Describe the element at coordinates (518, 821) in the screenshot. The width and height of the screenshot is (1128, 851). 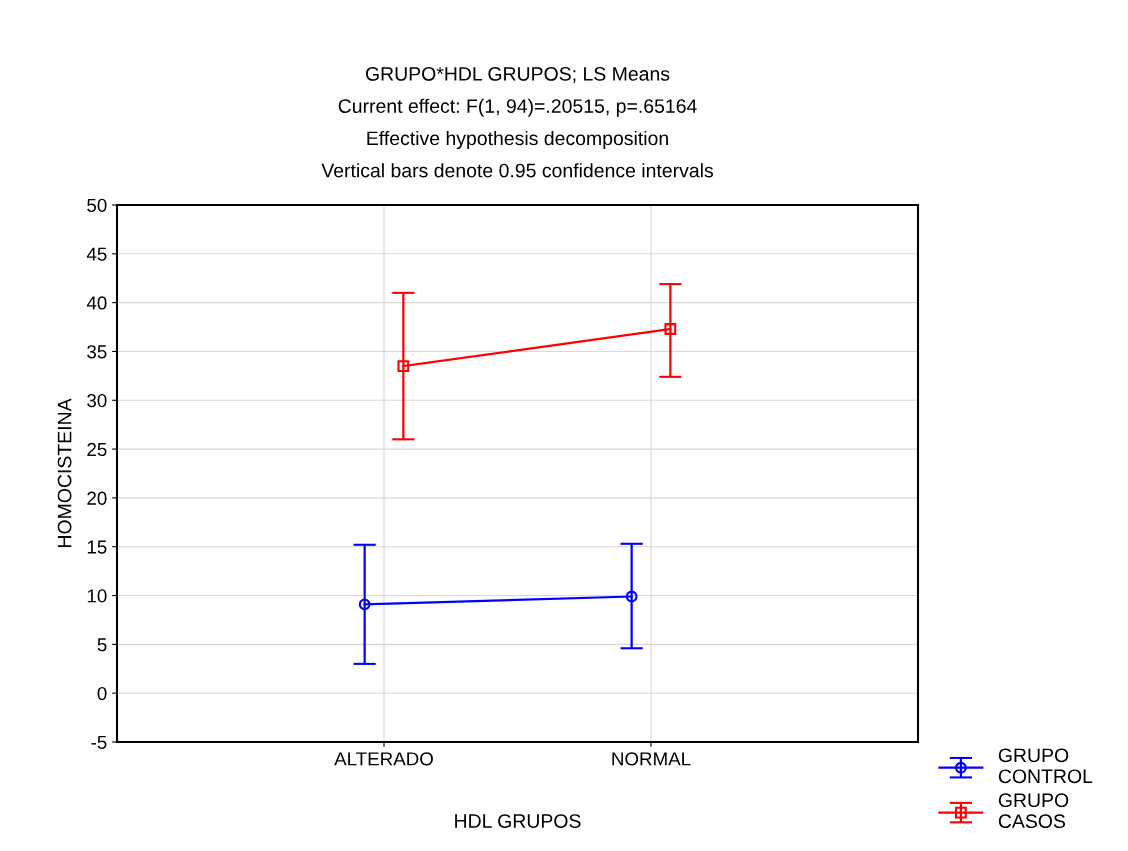
I see `x-axis-title: HDL GRUPOS` at that location.